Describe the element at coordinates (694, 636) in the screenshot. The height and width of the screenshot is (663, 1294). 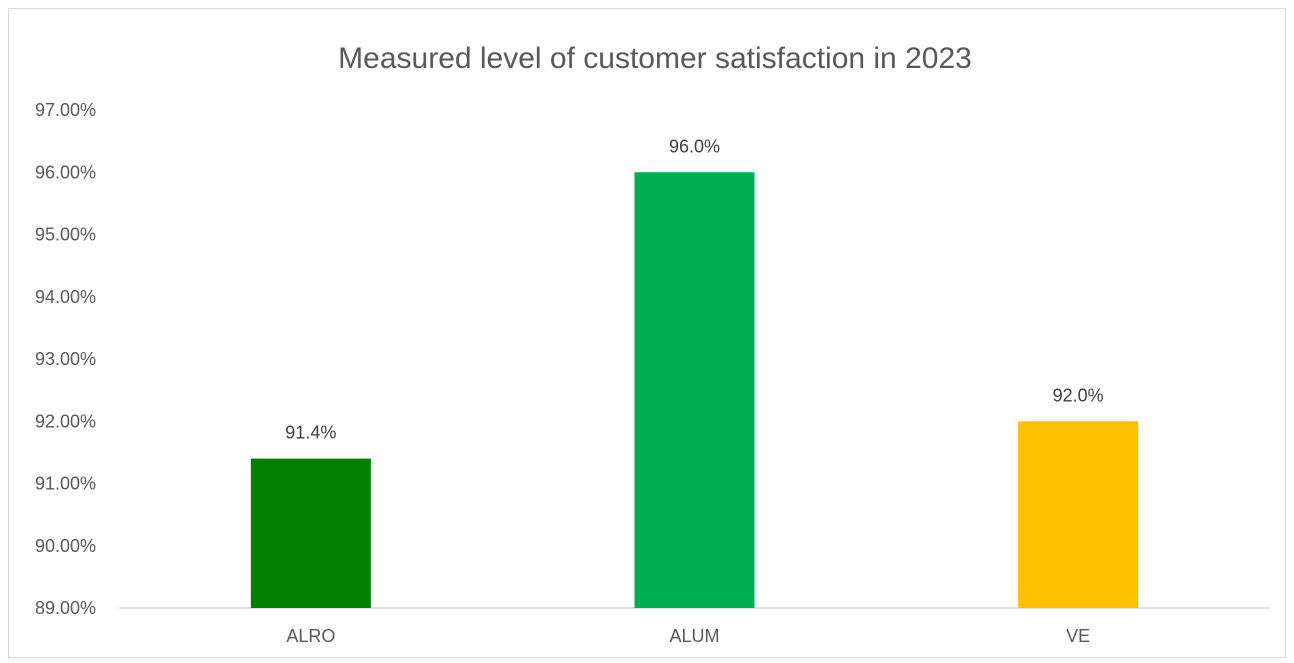
I see `x-category-label: ALUM` at that location.